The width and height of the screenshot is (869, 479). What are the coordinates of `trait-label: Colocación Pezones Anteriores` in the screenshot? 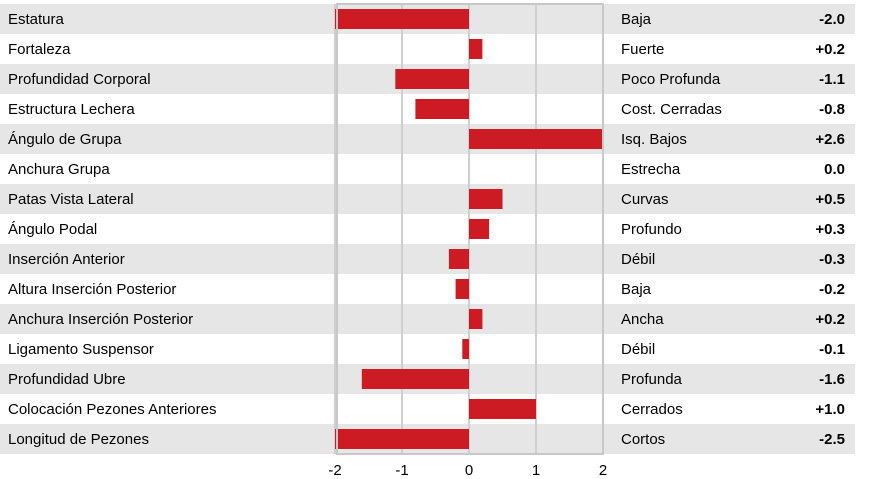 It's located at (112, 409).